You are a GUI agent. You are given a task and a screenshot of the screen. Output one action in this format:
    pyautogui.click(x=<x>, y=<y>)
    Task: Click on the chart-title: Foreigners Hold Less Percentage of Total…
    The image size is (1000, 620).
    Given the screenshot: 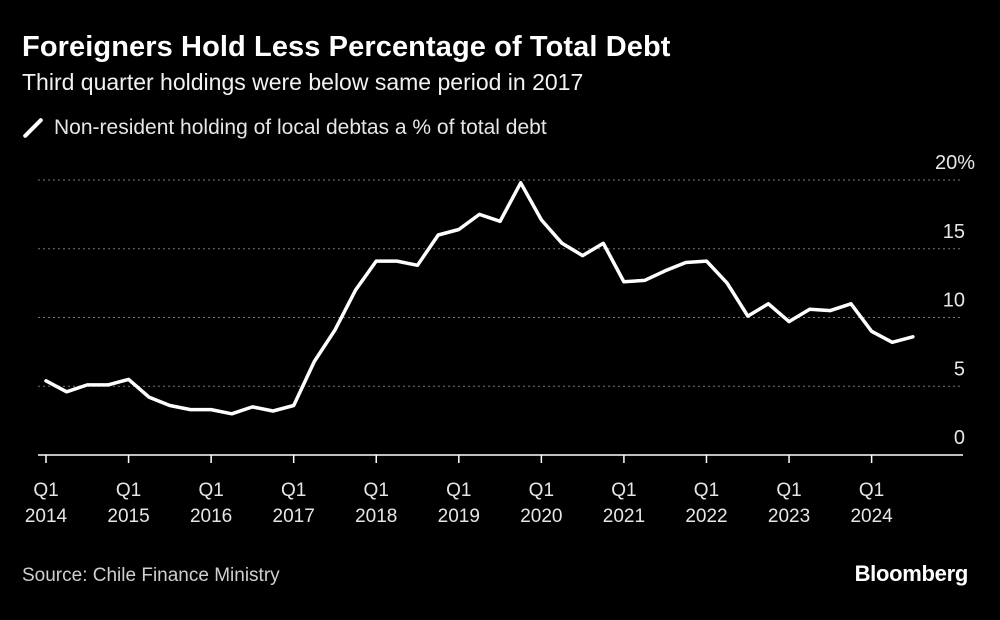 What is the action you would take?
    pyautogui.click(x=346, y=47)
    